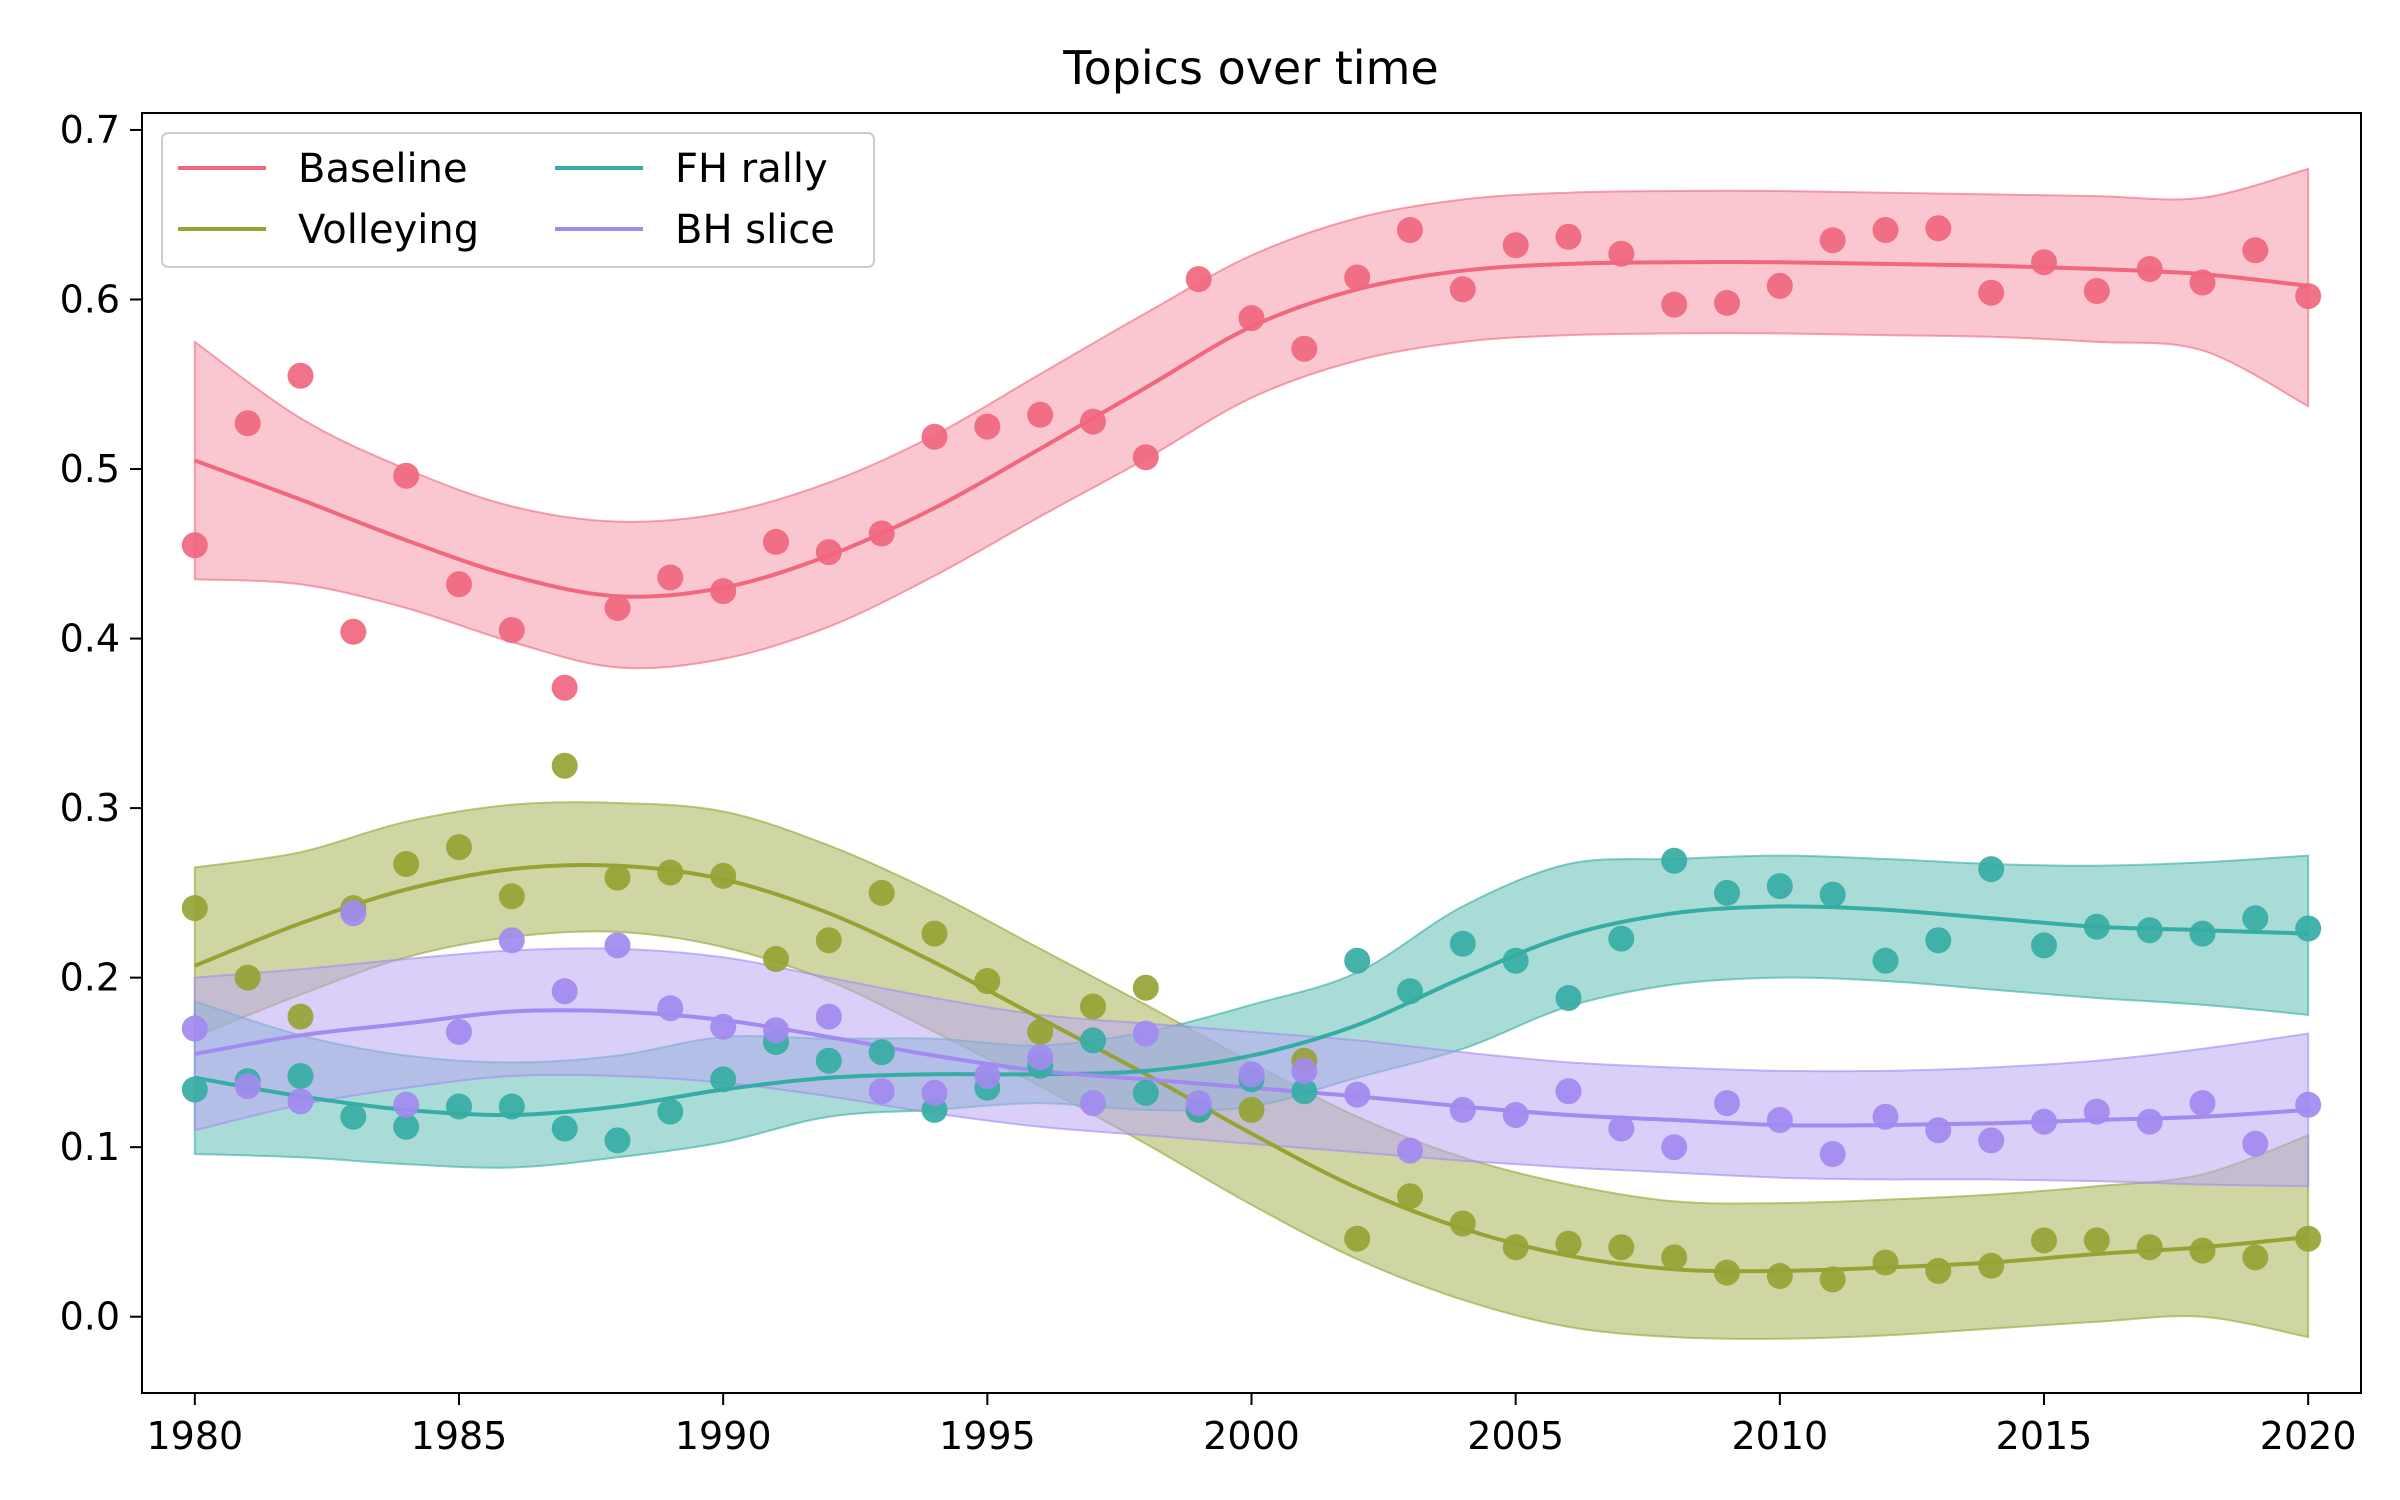  Describe the element at coordinates (101, 723) in the screenshot. I see `y-axis: 0.0 0.1 0.2 0.3 0.4 0.5 0.6 0.7` at that location.